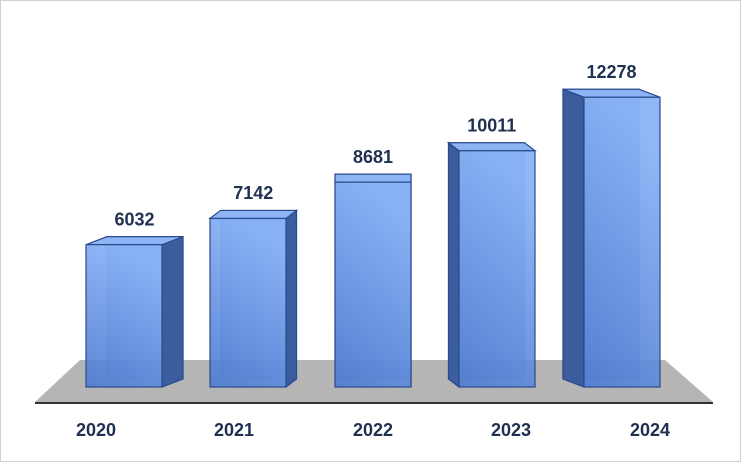  I want to click on value-label: 7142, so click(253, 193).